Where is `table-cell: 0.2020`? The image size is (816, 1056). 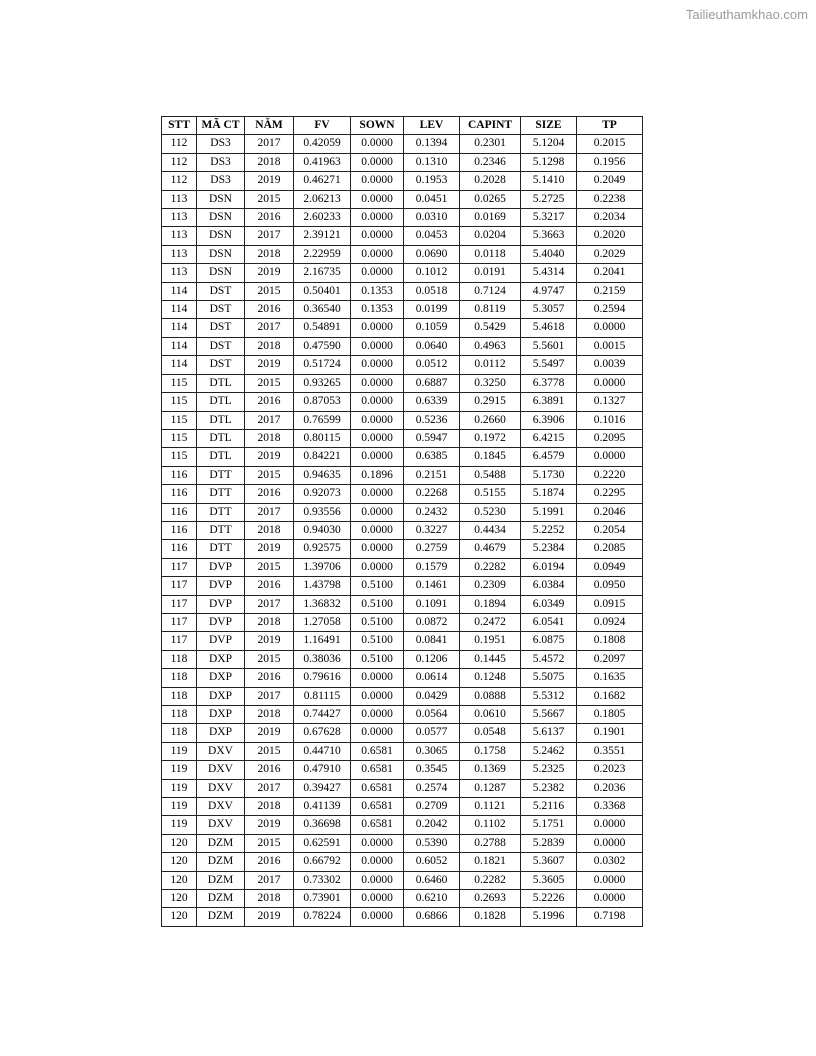 table-cell: 0.2020 is located at coordinates (609, 236).